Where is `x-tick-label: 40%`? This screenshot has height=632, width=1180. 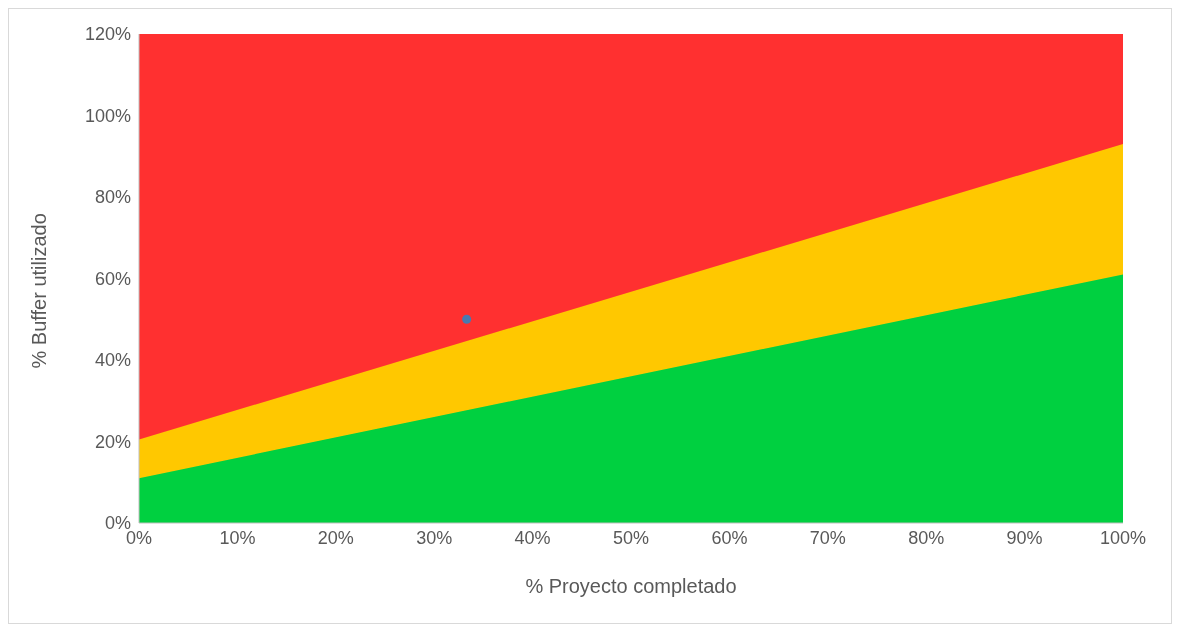
x-tick-label: 40% is located at coordinates (532, 537).